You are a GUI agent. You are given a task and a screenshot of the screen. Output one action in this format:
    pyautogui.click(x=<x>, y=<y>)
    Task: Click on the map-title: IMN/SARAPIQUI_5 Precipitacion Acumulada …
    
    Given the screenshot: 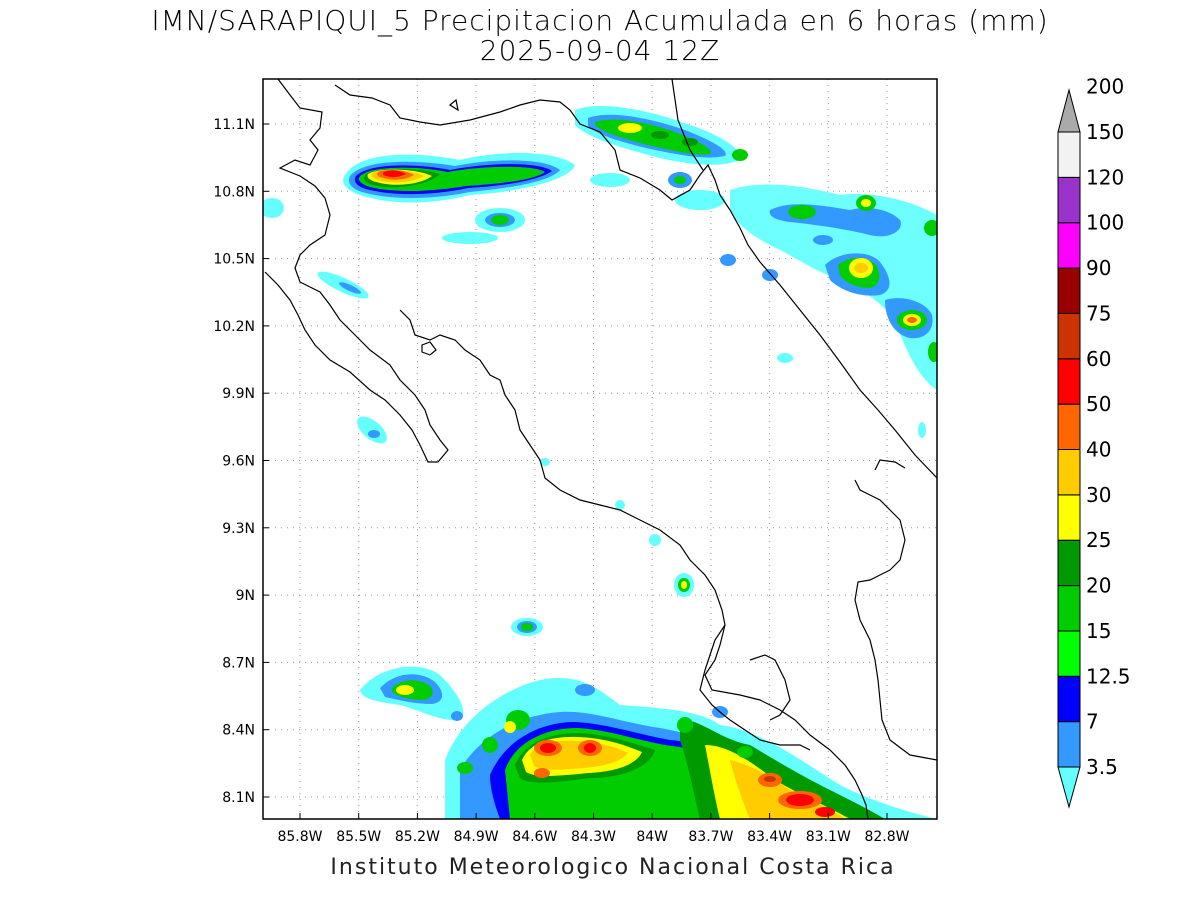 What is the action you would take?
    pyautogui.click(x=600, y=20)
    